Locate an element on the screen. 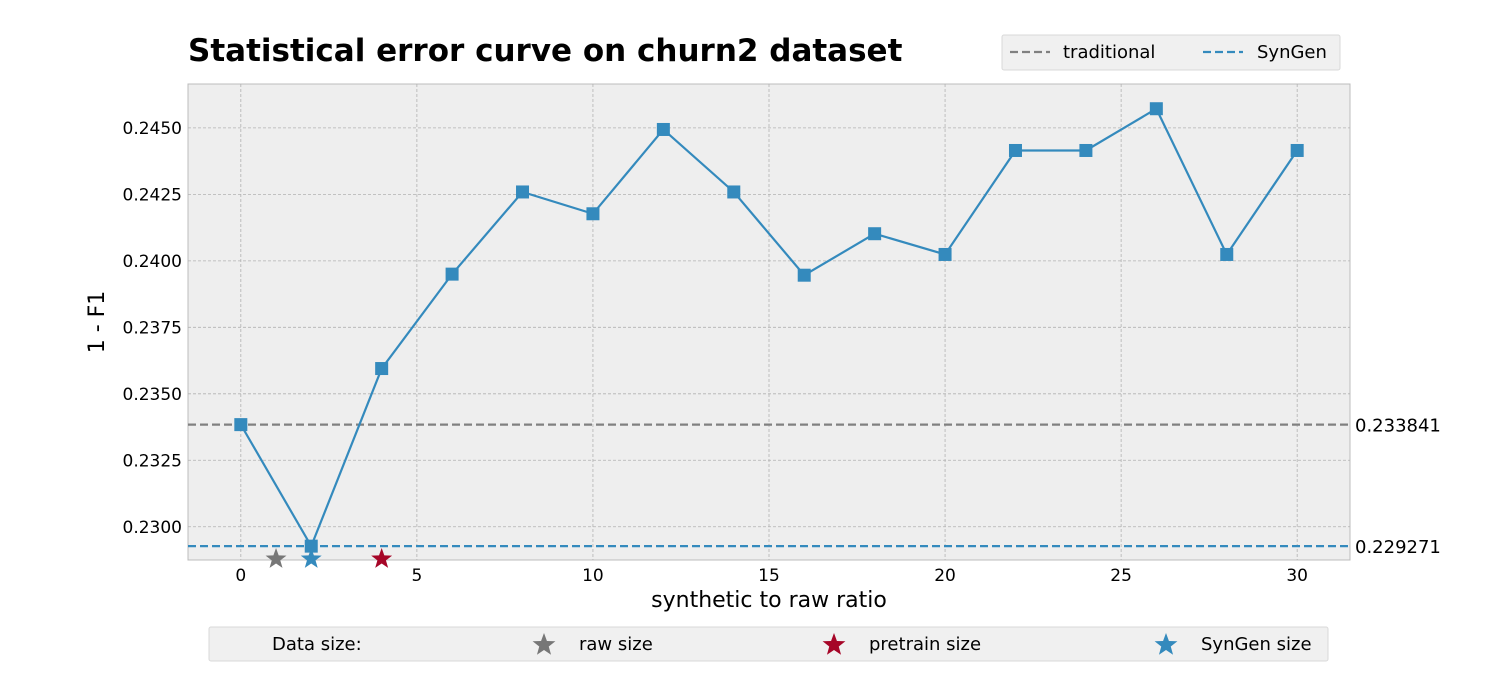 The width and height of the screenshot is (1500, 700). legend-syngen-size-label: SynGen size is located at coordinates (1256, 644).